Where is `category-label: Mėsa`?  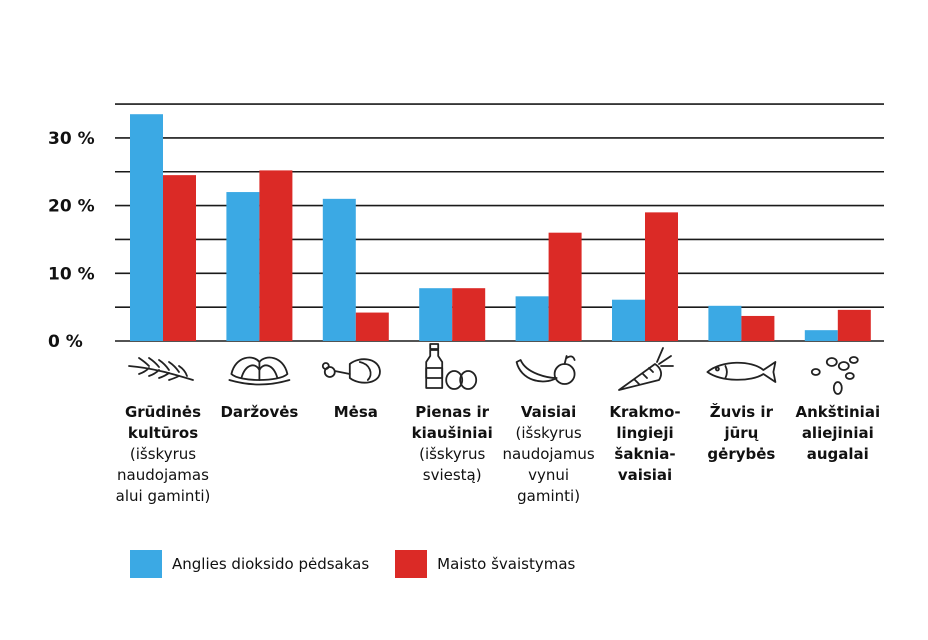 category-label: Mėsa is located at coordinates (356, 412).